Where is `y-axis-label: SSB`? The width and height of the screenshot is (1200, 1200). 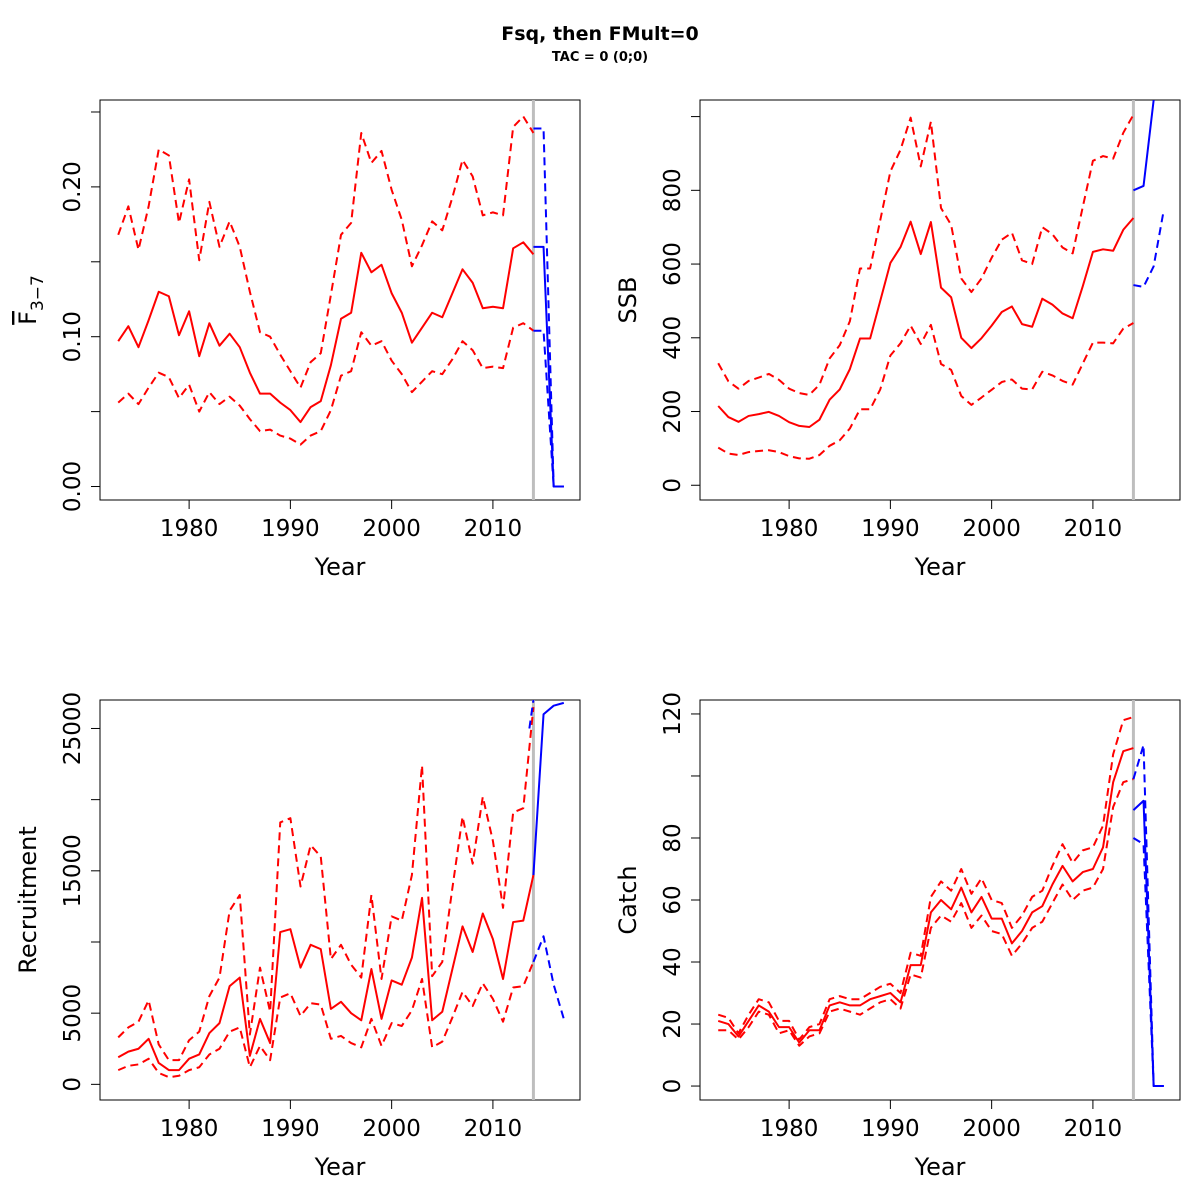 y-axis-label: SSB is located at coordinates (628, 300).